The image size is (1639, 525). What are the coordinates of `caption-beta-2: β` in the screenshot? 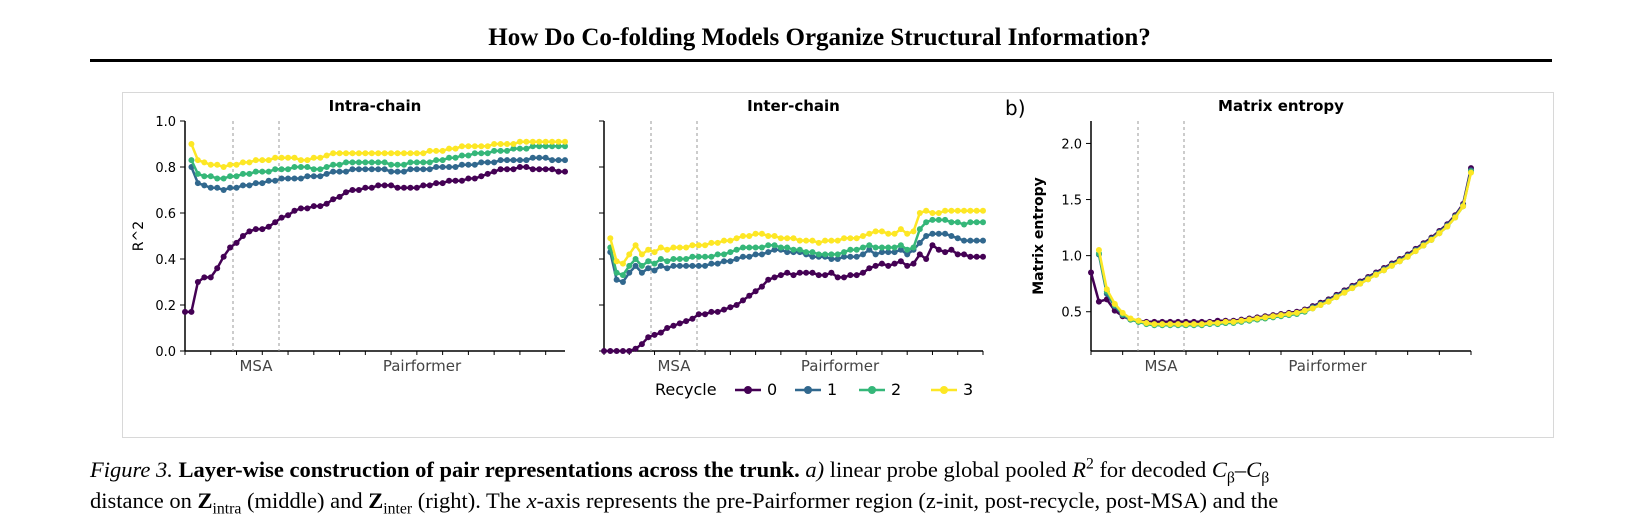 It's located at (1265, 478).